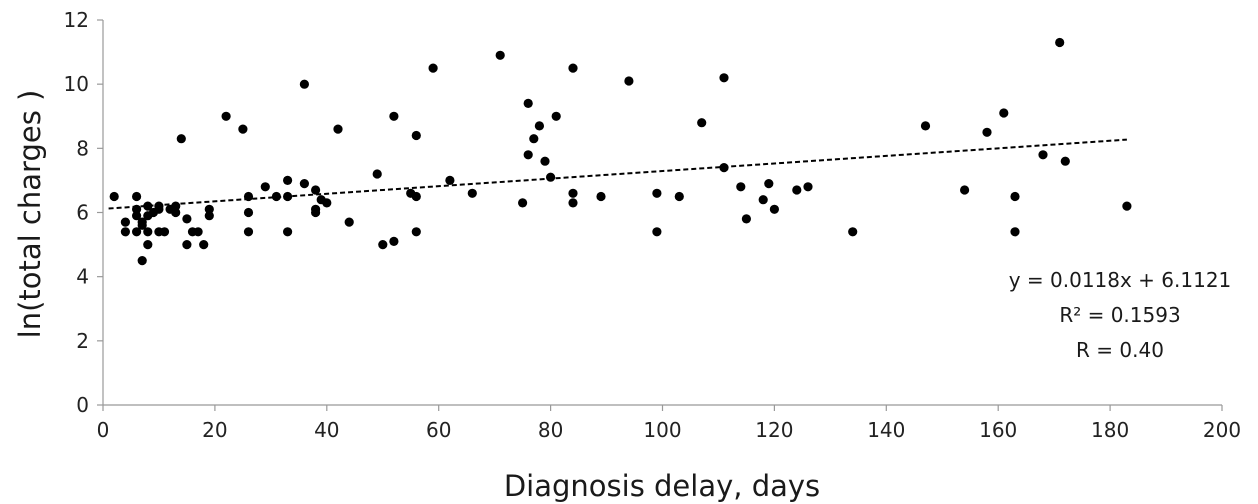  I want to click on x-axis-ticks: 0 20 40 60 80 100 120 140 160 180 200, so click(669, 423).